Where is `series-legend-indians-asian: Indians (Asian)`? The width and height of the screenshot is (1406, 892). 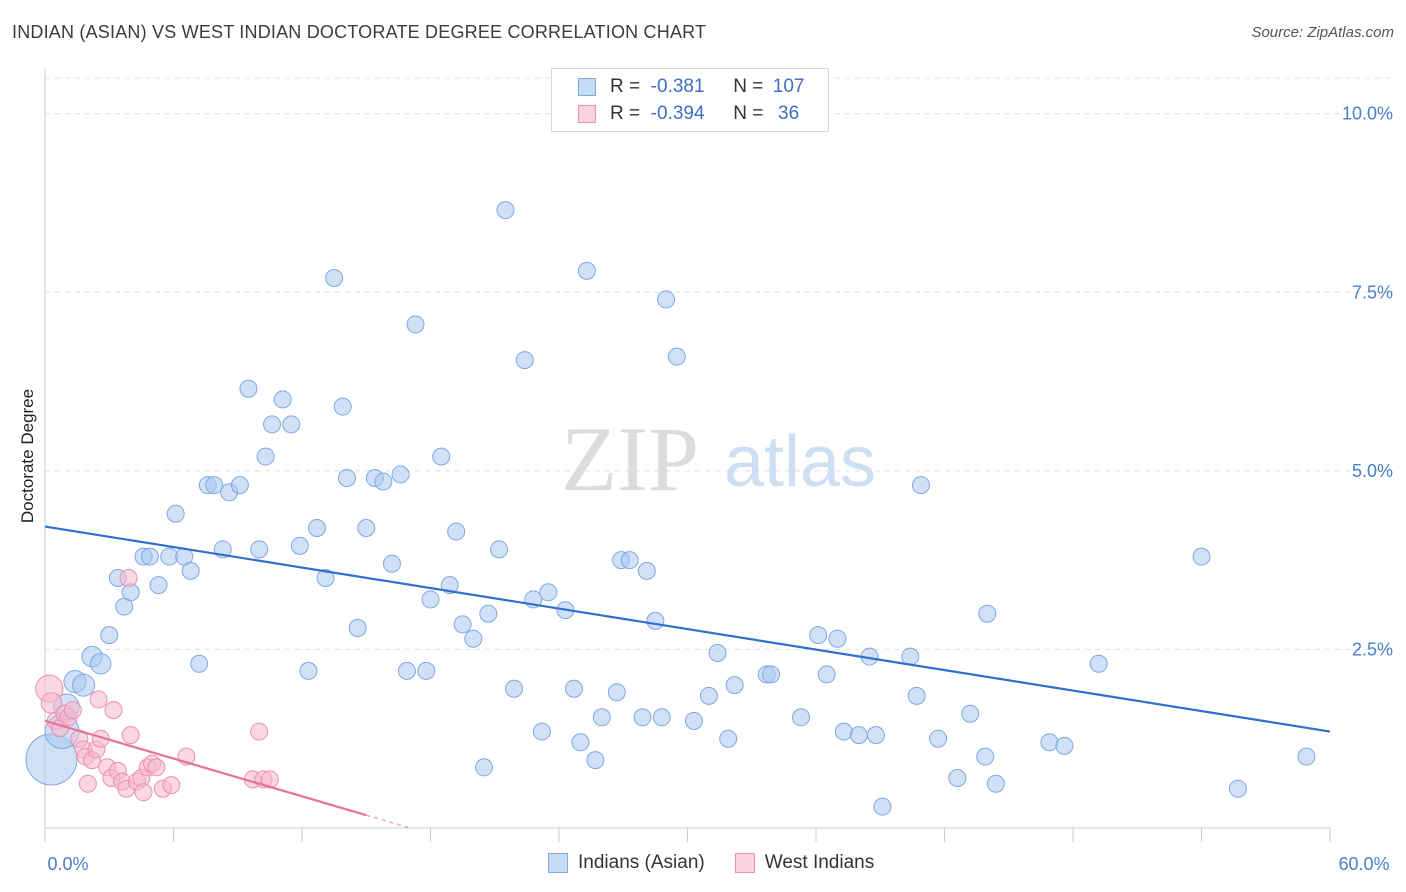 series-legend-indians-asian: Indians (Asian) is located at coordinates (626, 863).